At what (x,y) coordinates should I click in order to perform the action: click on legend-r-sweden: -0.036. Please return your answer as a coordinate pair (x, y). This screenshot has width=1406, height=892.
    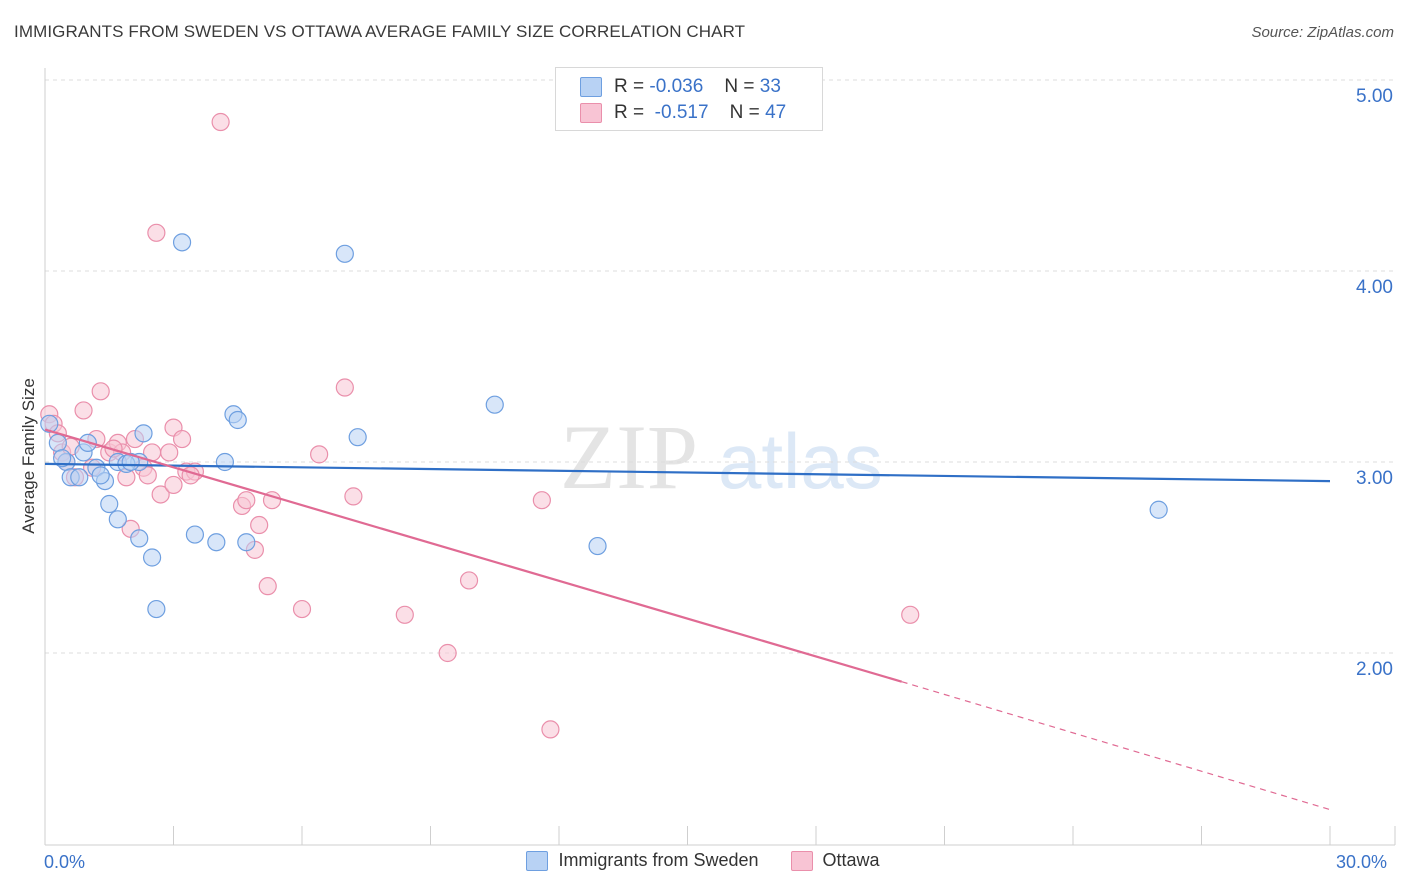
    Looking at the image, I should click on (676, 86).